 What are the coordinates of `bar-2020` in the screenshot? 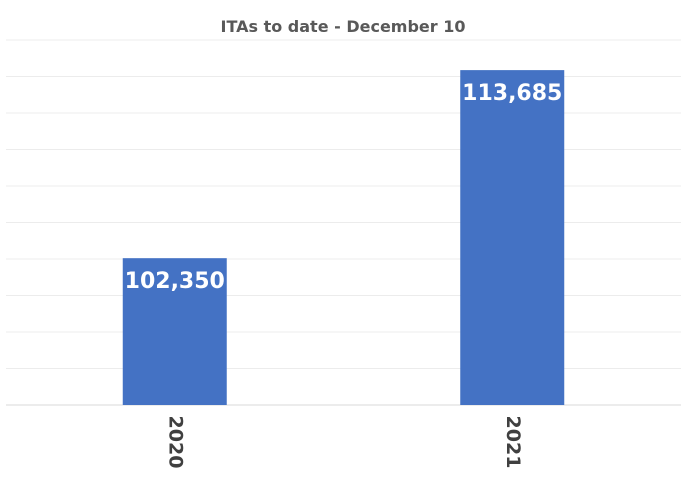 It's located at (174, 331).